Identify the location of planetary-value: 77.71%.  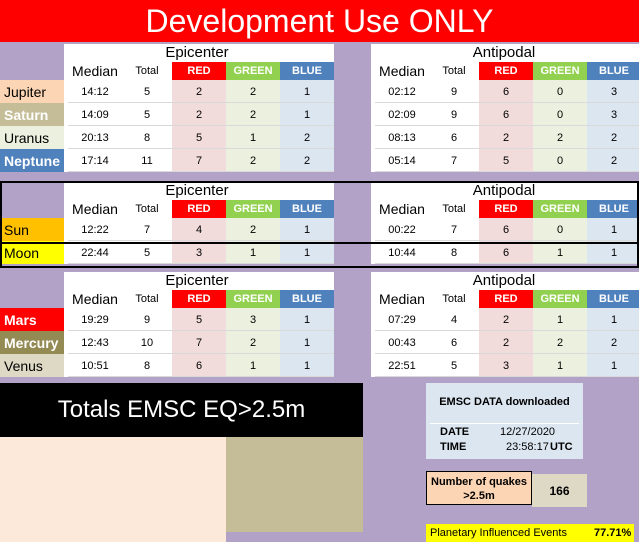
(613, 533).